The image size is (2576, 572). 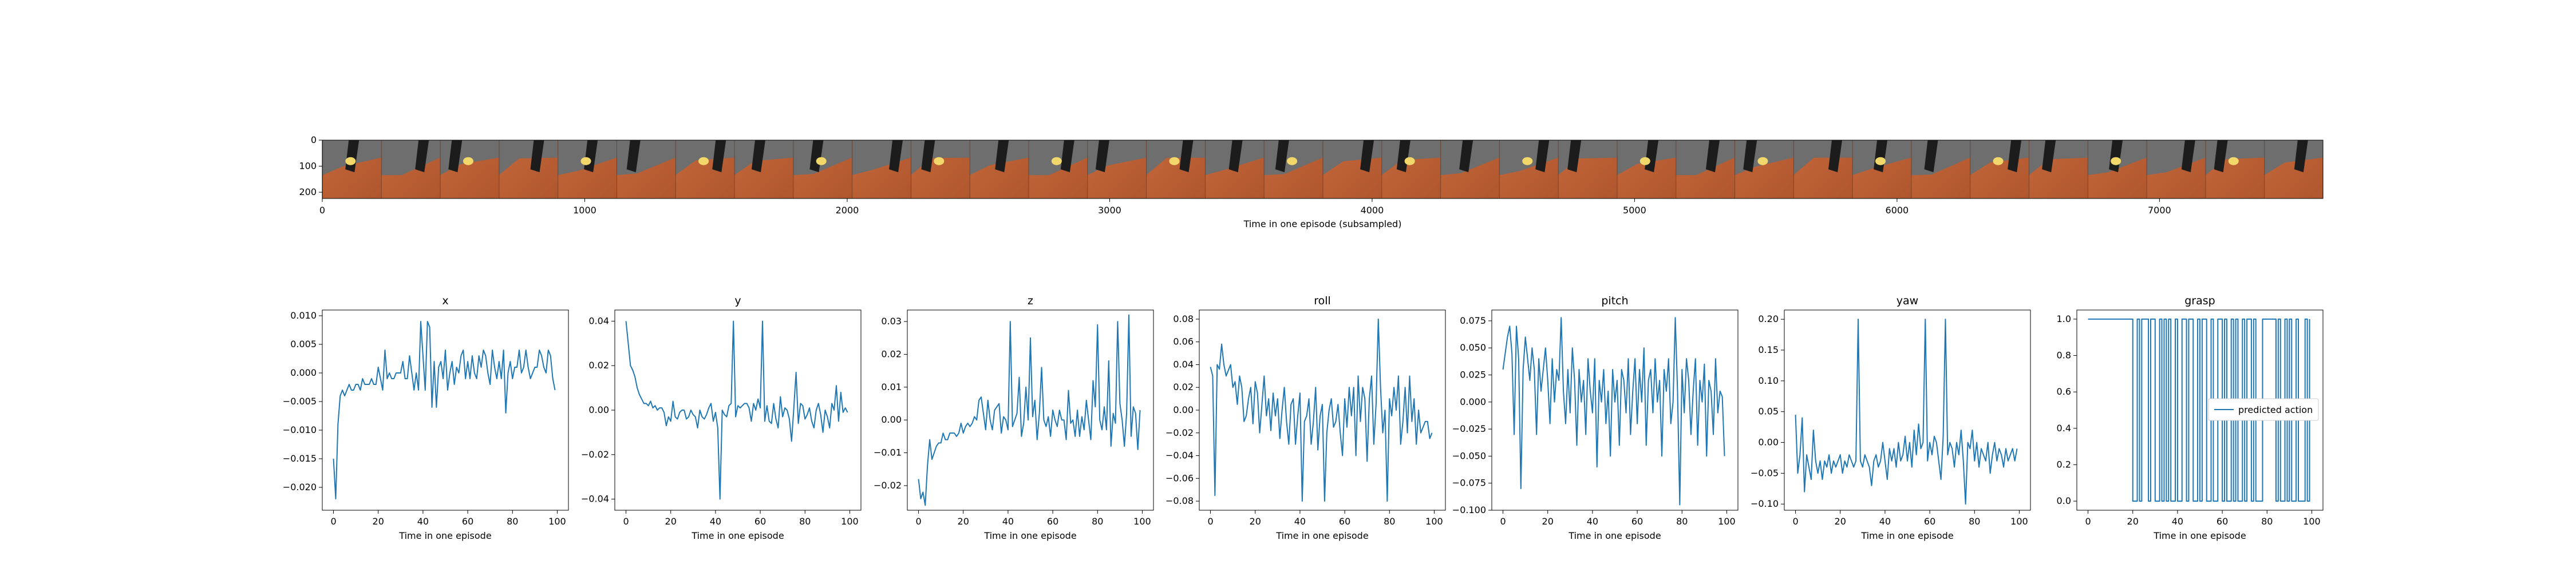 I want to click on filmstrip-xtick-label: 5000, so click(x=1634, y=210).